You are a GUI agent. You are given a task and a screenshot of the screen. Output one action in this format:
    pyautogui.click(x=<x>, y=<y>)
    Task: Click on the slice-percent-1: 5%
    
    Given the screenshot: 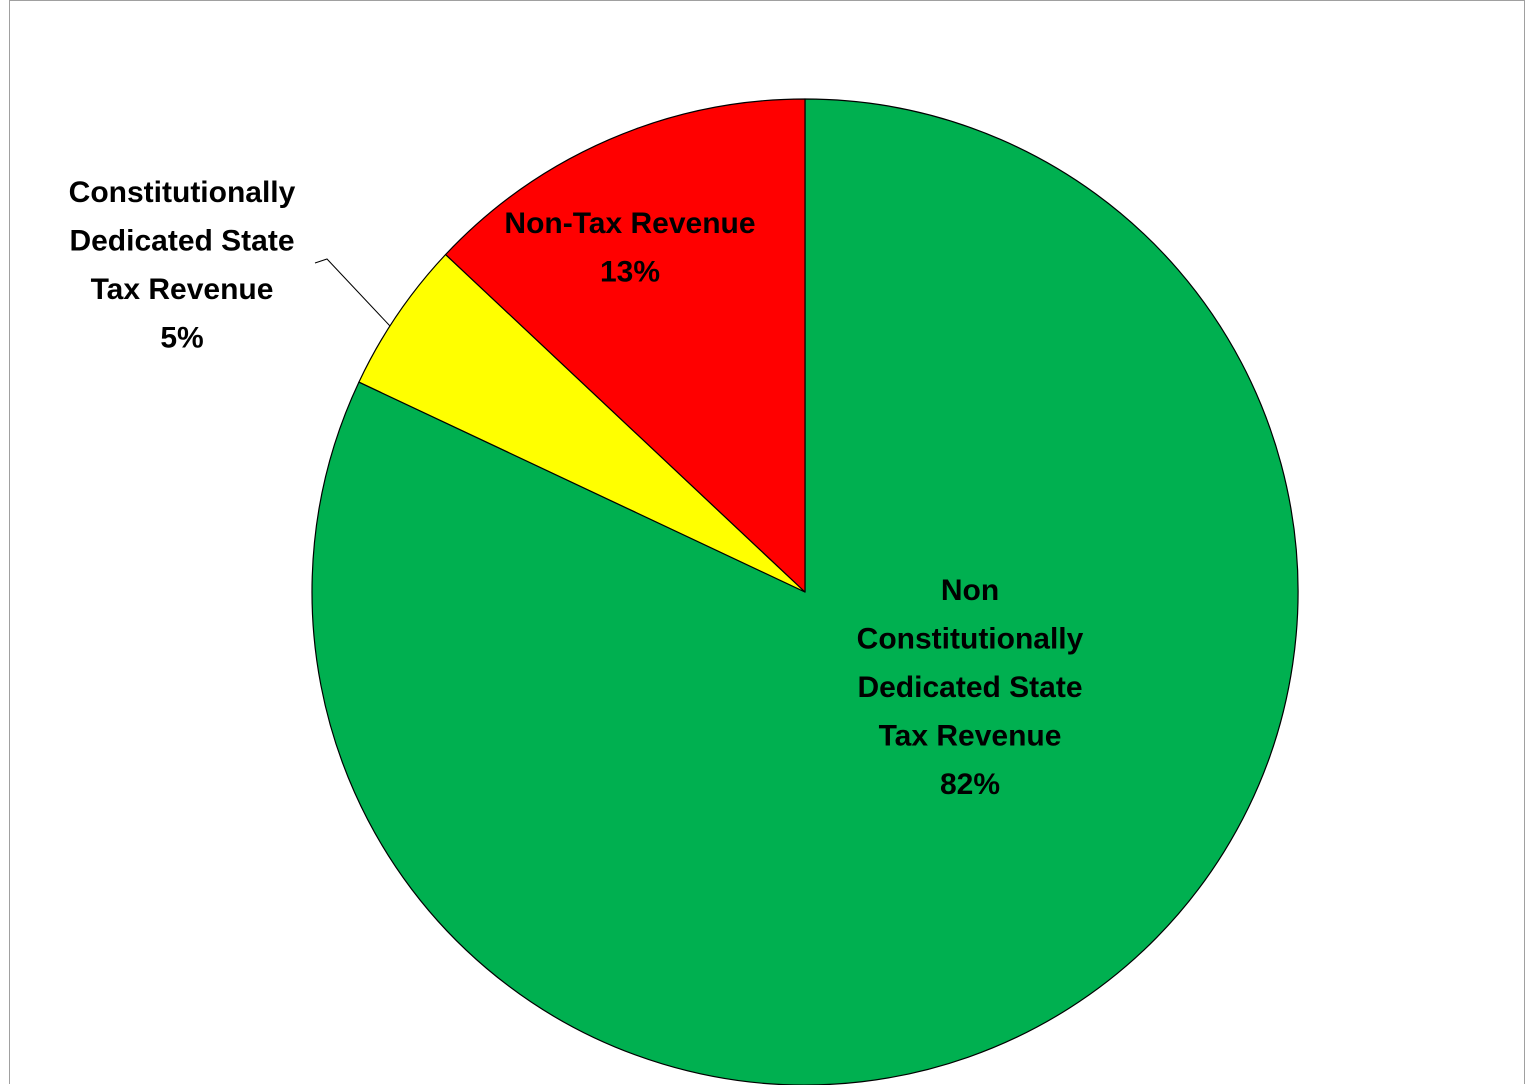 What is the action you would take?
    pyautogui.click(x=181, y=338)
    